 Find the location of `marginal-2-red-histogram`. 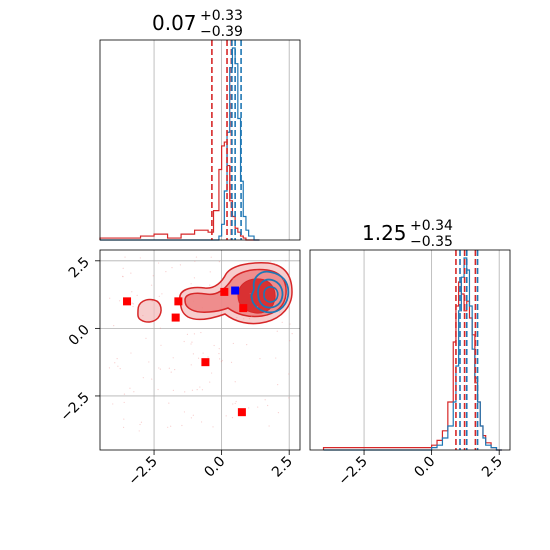

marginal-2-red-histogram is located at coordinates (412, 366).